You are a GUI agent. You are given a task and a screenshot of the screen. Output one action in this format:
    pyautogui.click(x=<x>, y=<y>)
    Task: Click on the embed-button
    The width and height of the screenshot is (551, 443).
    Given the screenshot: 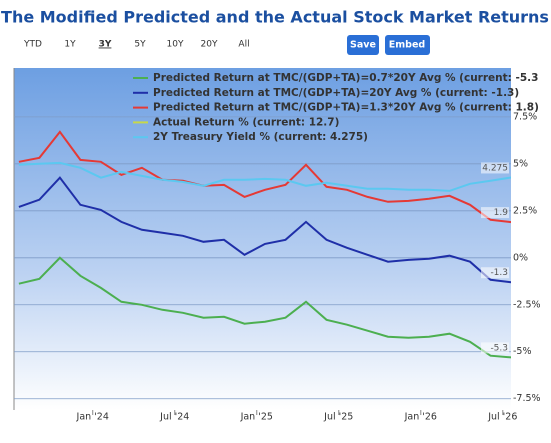 What is the action you would take?
    pyautogui.click(x=407, y=45)
    